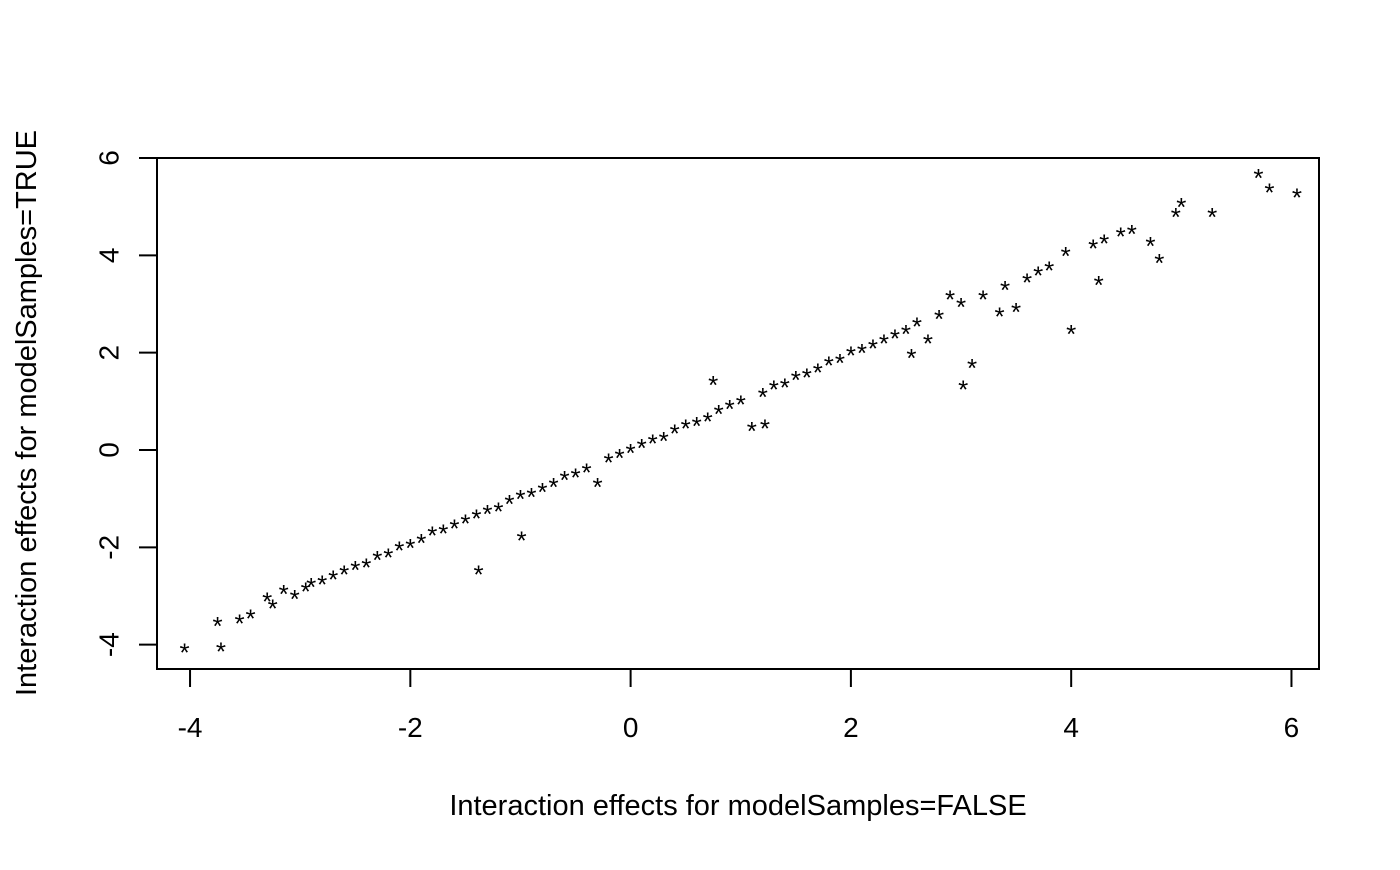  I want to click on x-axis: -4 -2 0 2 4 6, so click(739, 705).